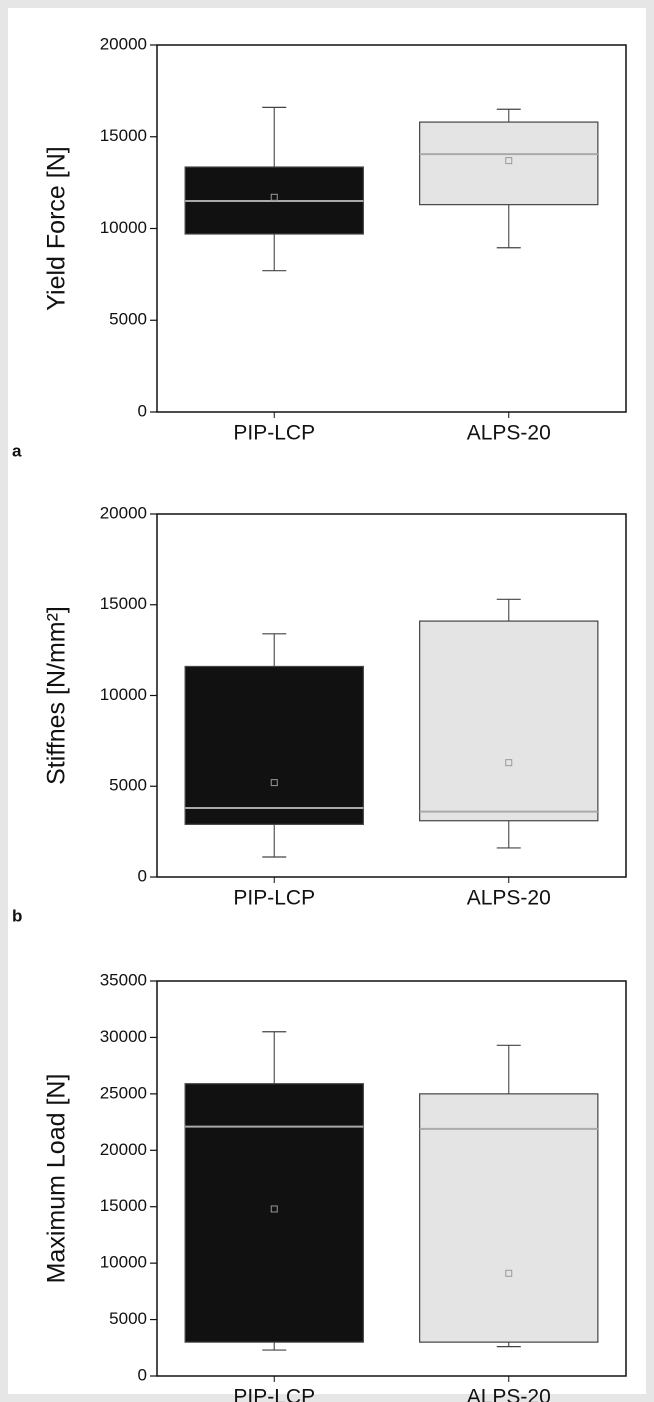  What do you see at coordinates (123, 1036) in the screenshot?
I see `y-tick-label: 30000` at bounding box center [123, 1036].